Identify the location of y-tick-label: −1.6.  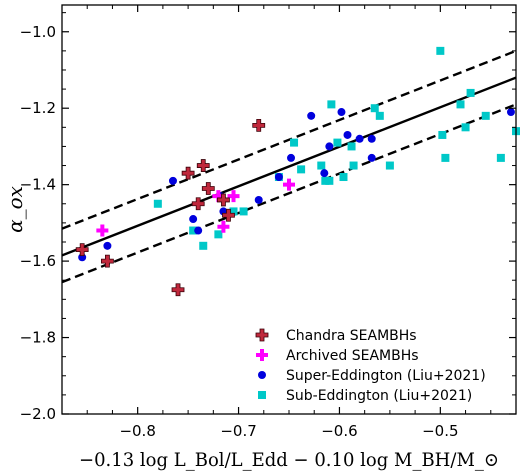
(38, 261).